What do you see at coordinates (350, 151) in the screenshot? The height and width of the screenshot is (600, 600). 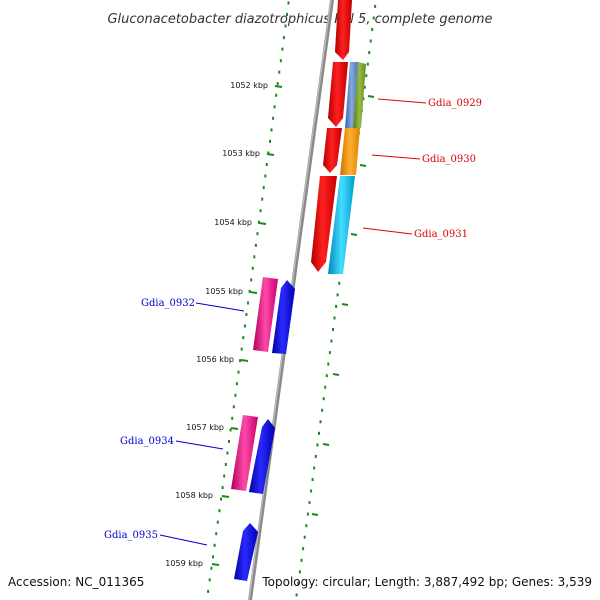 I see `feature-orange` at bounding box center [350, 151].